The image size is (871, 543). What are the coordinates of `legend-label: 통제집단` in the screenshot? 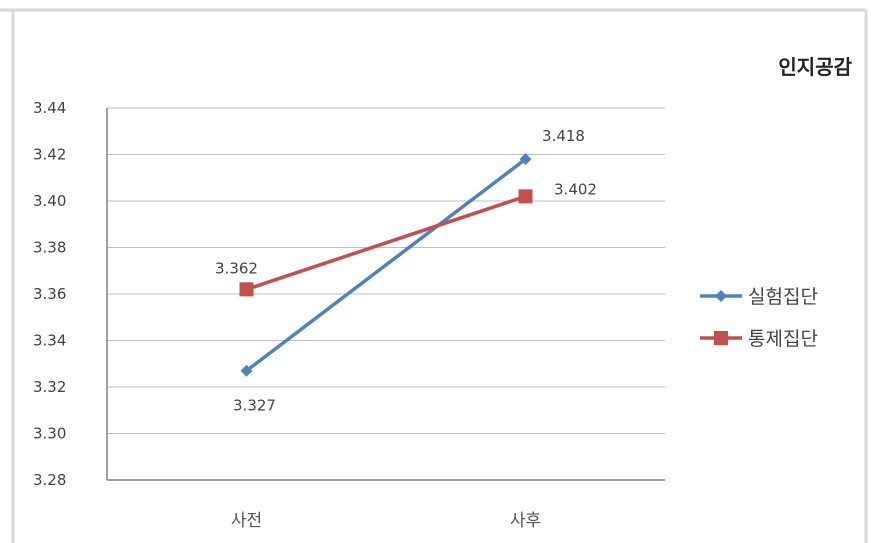 It's located at (783, 339).